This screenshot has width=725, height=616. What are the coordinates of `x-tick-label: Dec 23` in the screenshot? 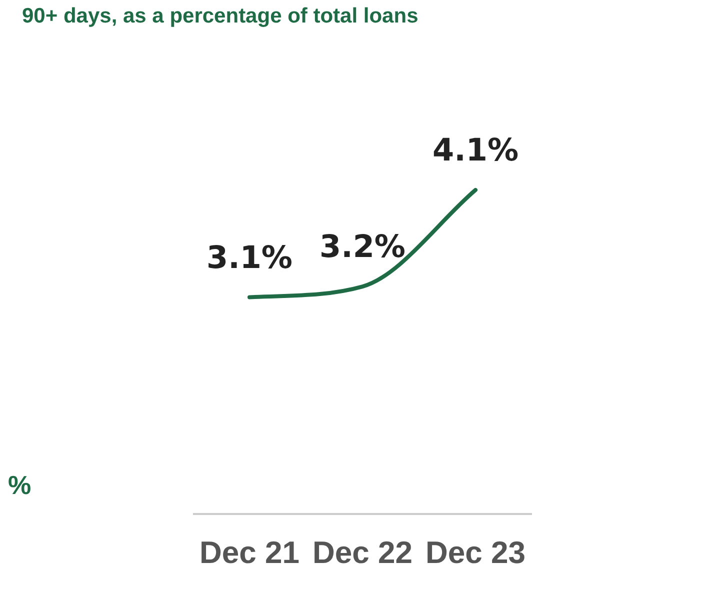 It's located at (476, 552).